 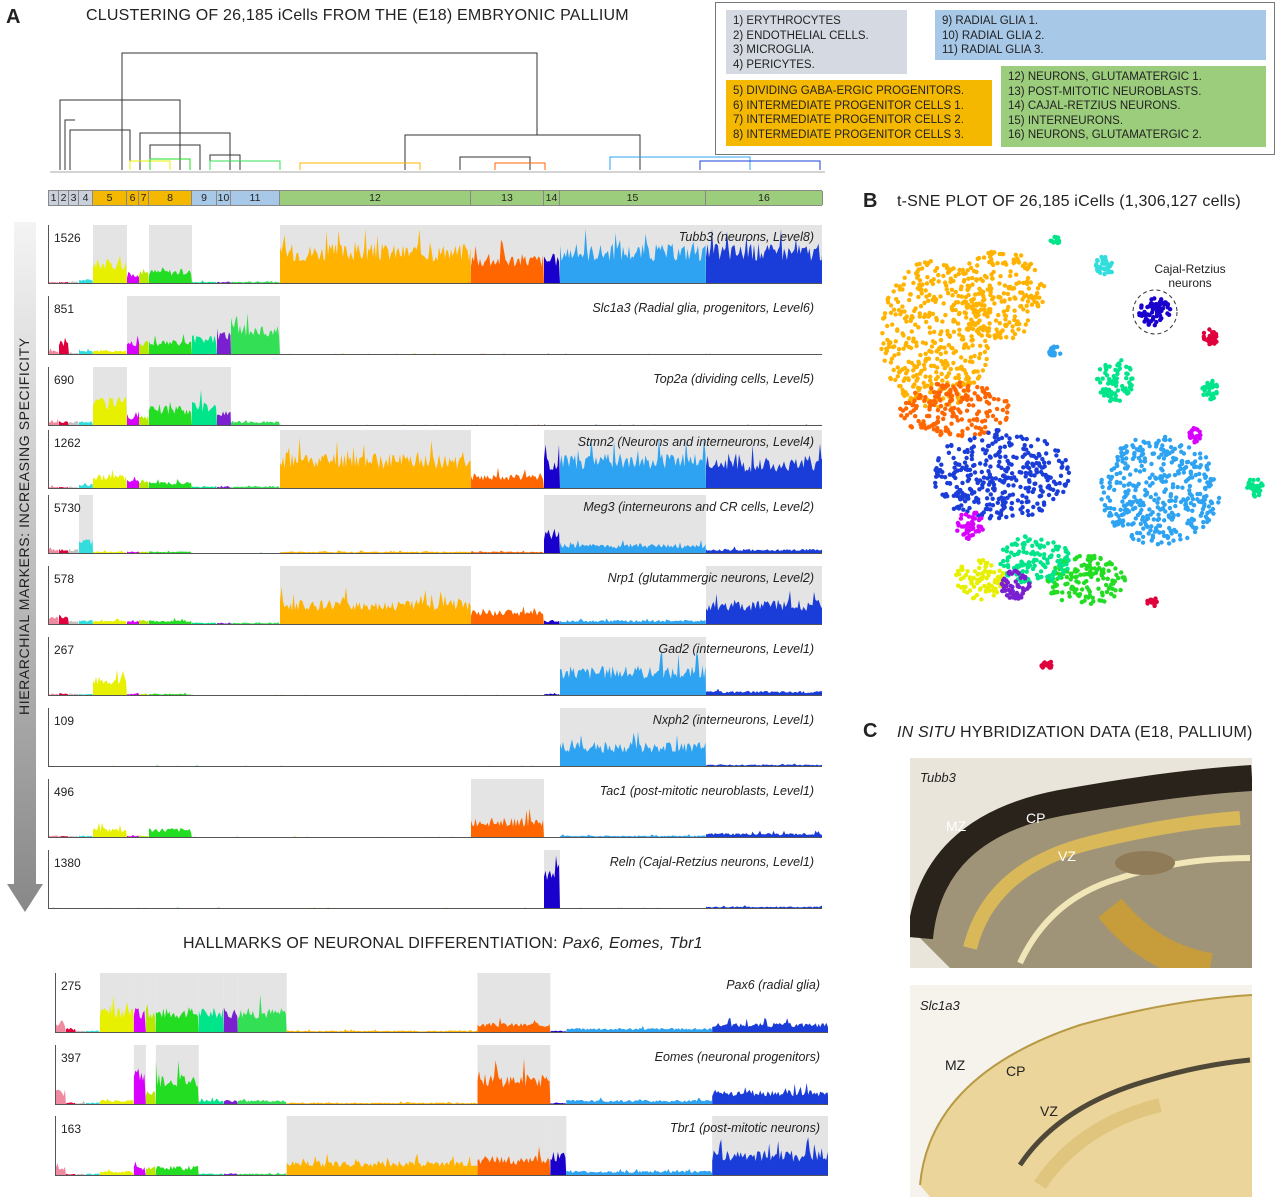 What do you see at coordinates (1081, 1091) in the screenshot?
I see `ish-image-slc1a3: Slc1a3 MZ CP VZ` at bounding box center [1081, 1091].